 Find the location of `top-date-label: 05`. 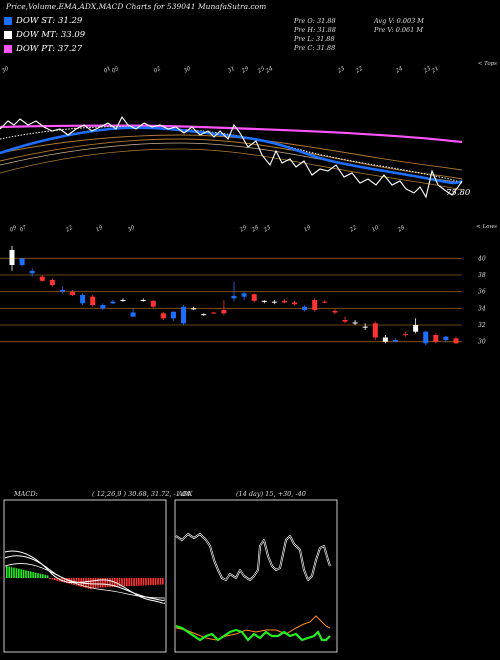

top-date-label: 05 is located at coordinates (115, 70).